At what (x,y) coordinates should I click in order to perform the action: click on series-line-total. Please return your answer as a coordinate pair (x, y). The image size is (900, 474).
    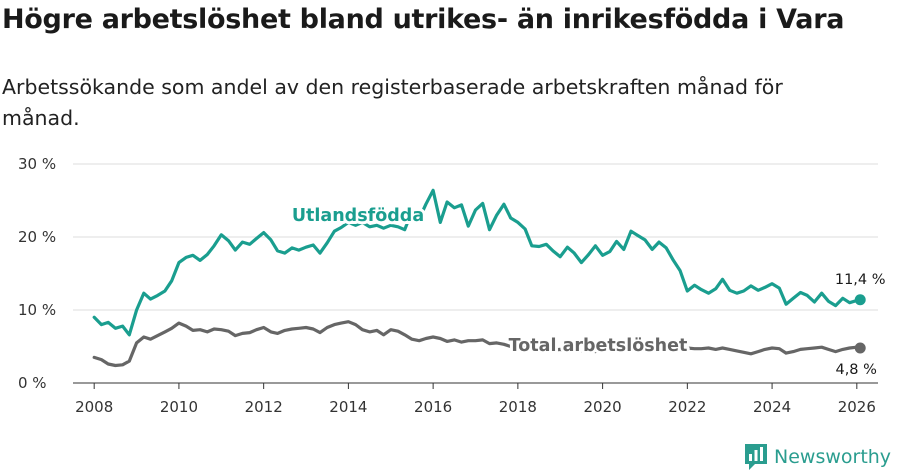
    Looking at the image, I should click on (477, 344).